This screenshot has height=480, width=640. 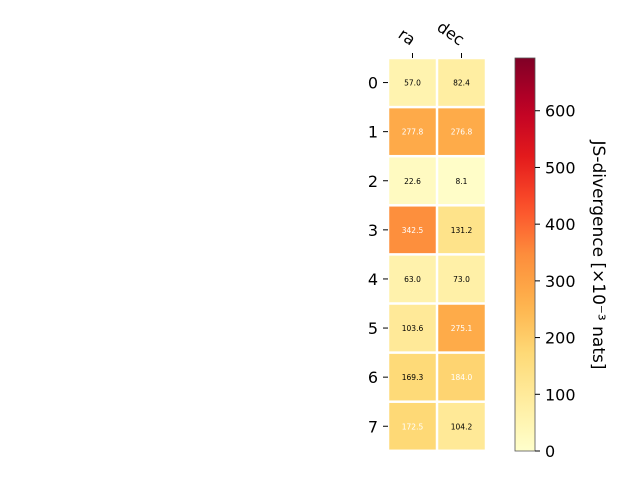 I want to click on column-axis: ra dec, so click(x=431, y=37).